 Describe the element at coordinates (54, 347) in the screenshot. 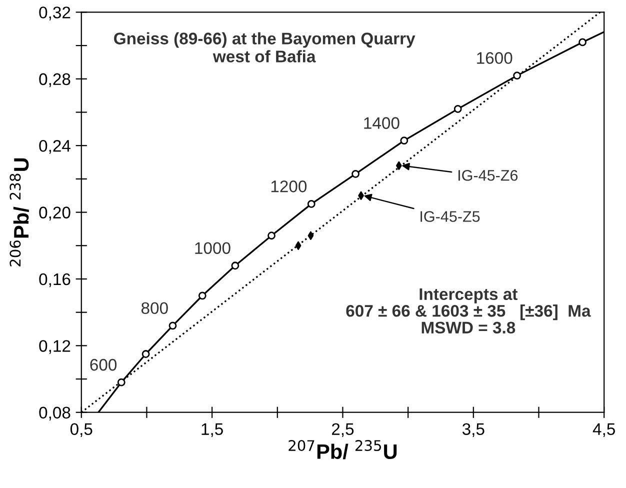

I see `y-tick-label: 0,12` at that location.